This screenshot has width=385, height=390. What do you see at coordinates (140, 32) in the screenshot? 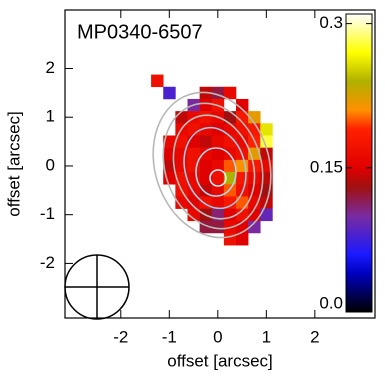
I see `chart-title: MP0340-6507` at bounding box center [140, 32].